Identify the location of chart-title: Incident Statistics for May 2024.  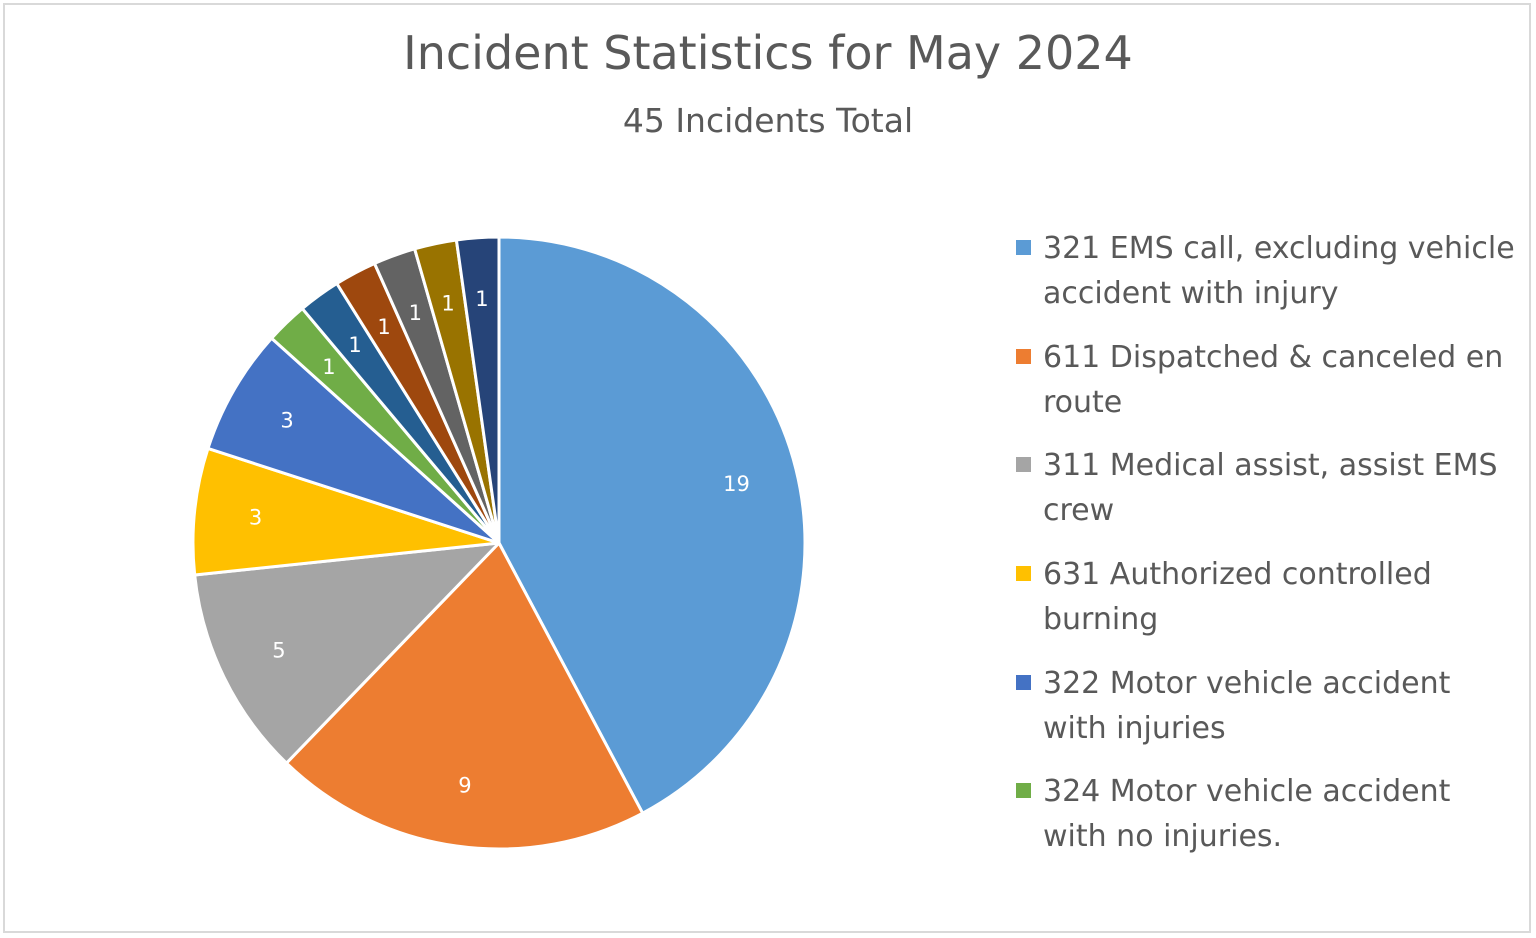
(768, 53).